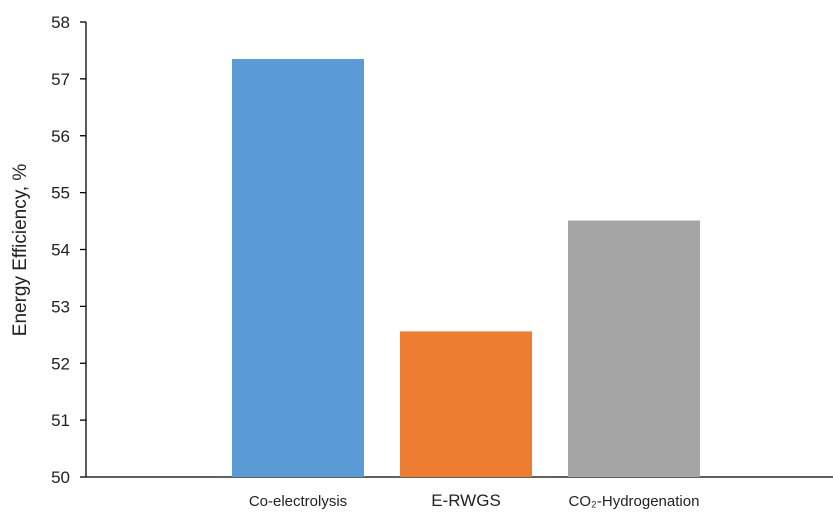 The image size is (833, 520). What do you see at coordinates (60, 250) in the screenshot?
I see `y-tick-label: 54` at bounding box center [60, 250].